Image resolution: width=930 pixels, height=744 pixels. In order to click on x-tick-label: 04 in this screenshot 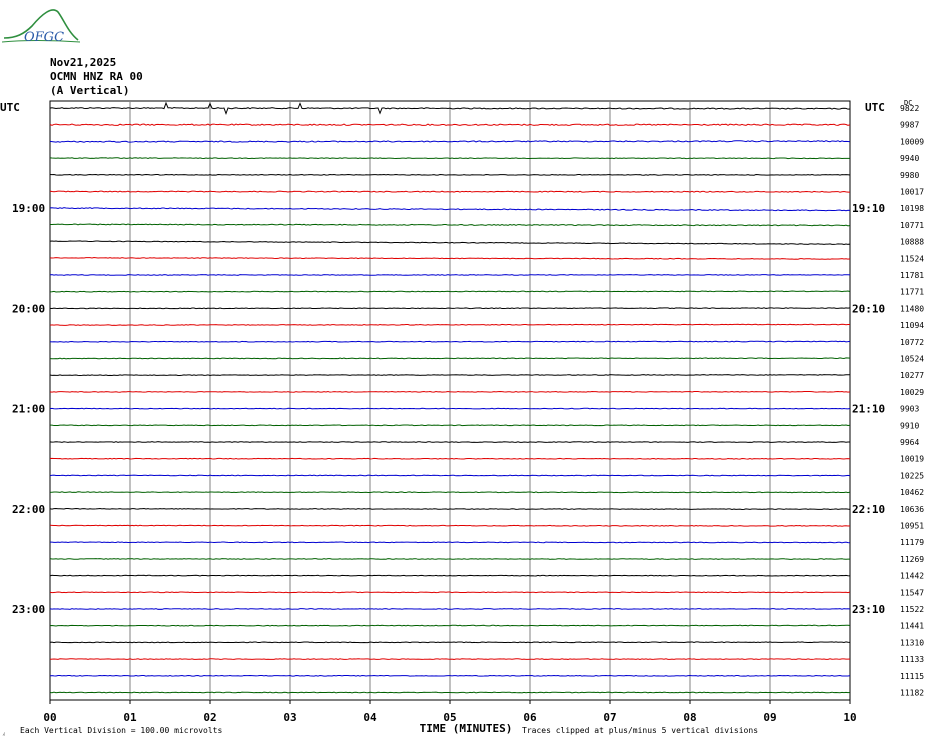, I will do `click(370, 717)`.